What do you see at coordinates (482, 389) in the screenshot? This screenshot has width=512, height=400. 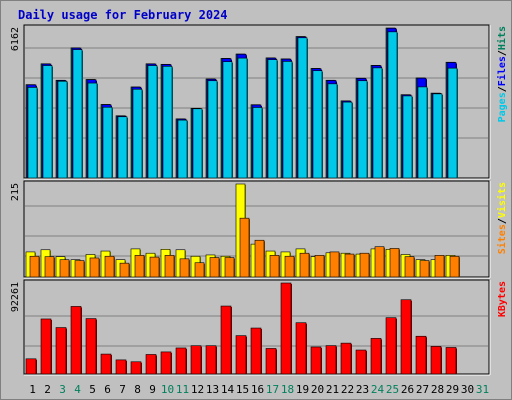 I see `x-tick-label-day-31: 31` at bounding box center [482, 389].